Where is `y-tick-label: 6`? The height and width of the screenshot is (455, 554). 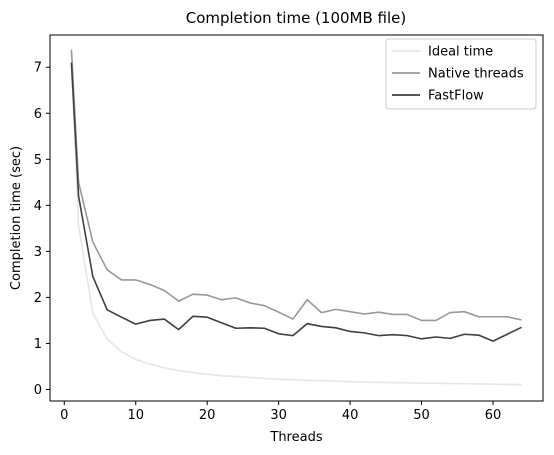
y-tick-label: 6 is located at coordinates (38, 114).